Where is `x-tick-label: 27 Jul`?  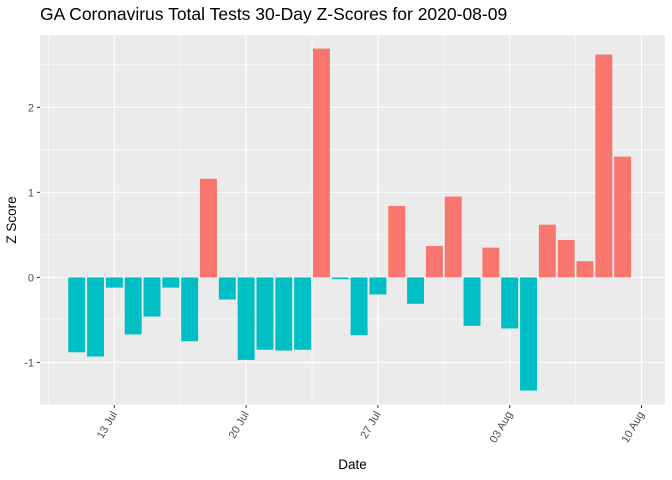
x-tick-label: 27 Jul is located at coordinates (370, 425).